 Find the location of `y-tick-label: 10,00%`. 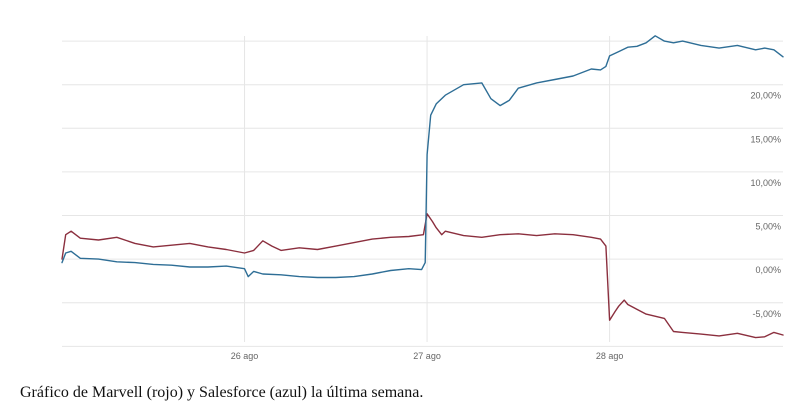

y-tick-label: 10,00% is located at coordinates (765, 183).